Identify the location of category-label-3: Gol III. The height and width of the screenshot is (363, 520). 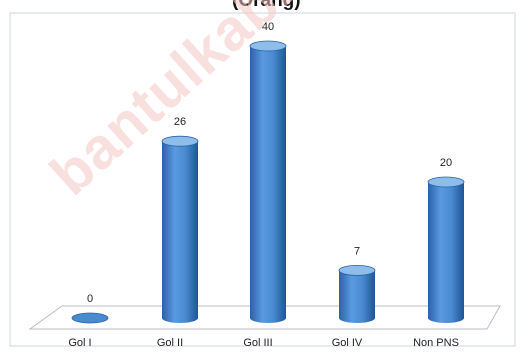
(257, 343).